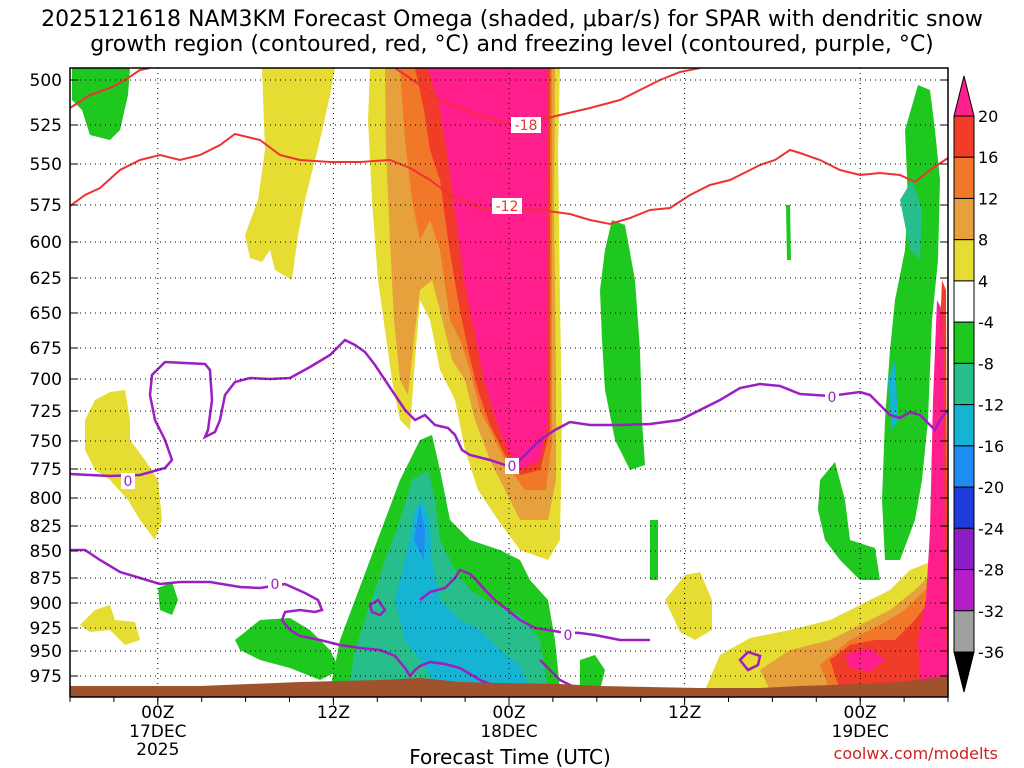  Describe the element at coordinates (46, 604) in the screenshot. I see `y-tick-label: 900` at that location.